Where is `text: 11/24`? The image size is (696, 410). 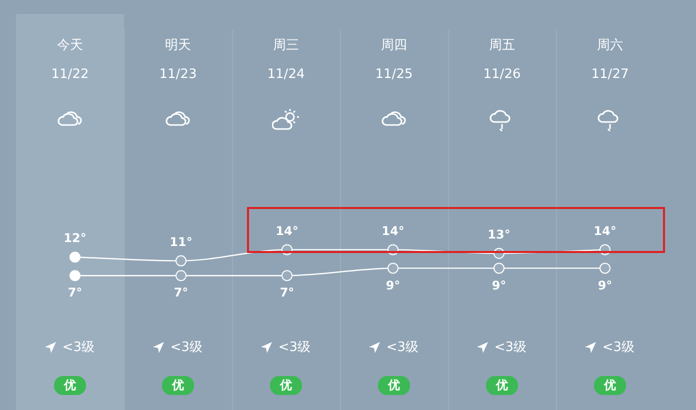 text: 11/24 is located at coordinates (286, 74).